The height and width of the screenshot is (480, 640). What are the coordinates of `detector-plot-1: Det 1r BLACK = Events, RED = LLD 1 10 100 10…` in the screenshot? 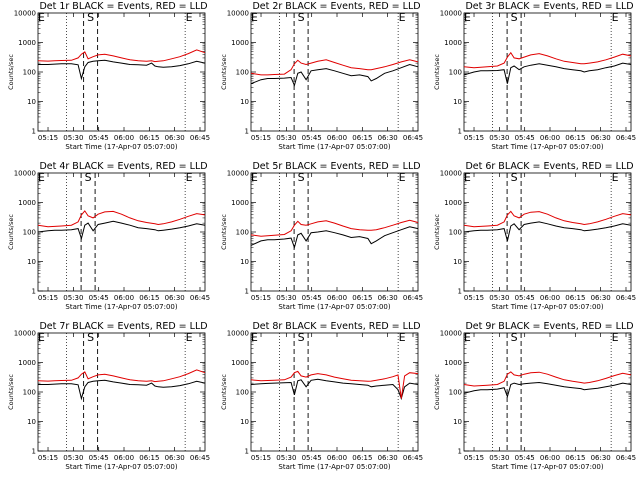 It's located at (108, 76).